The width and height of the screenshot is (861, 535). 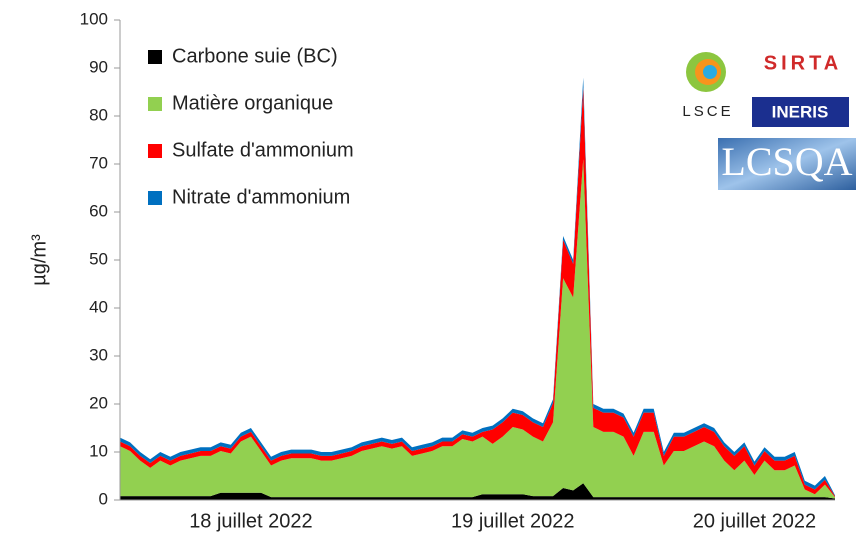 What do you see at coordinates (255, 56) in the screenshot?
I see `legend-label: Carbone suie (BC)` at bounding box center [255, 56].